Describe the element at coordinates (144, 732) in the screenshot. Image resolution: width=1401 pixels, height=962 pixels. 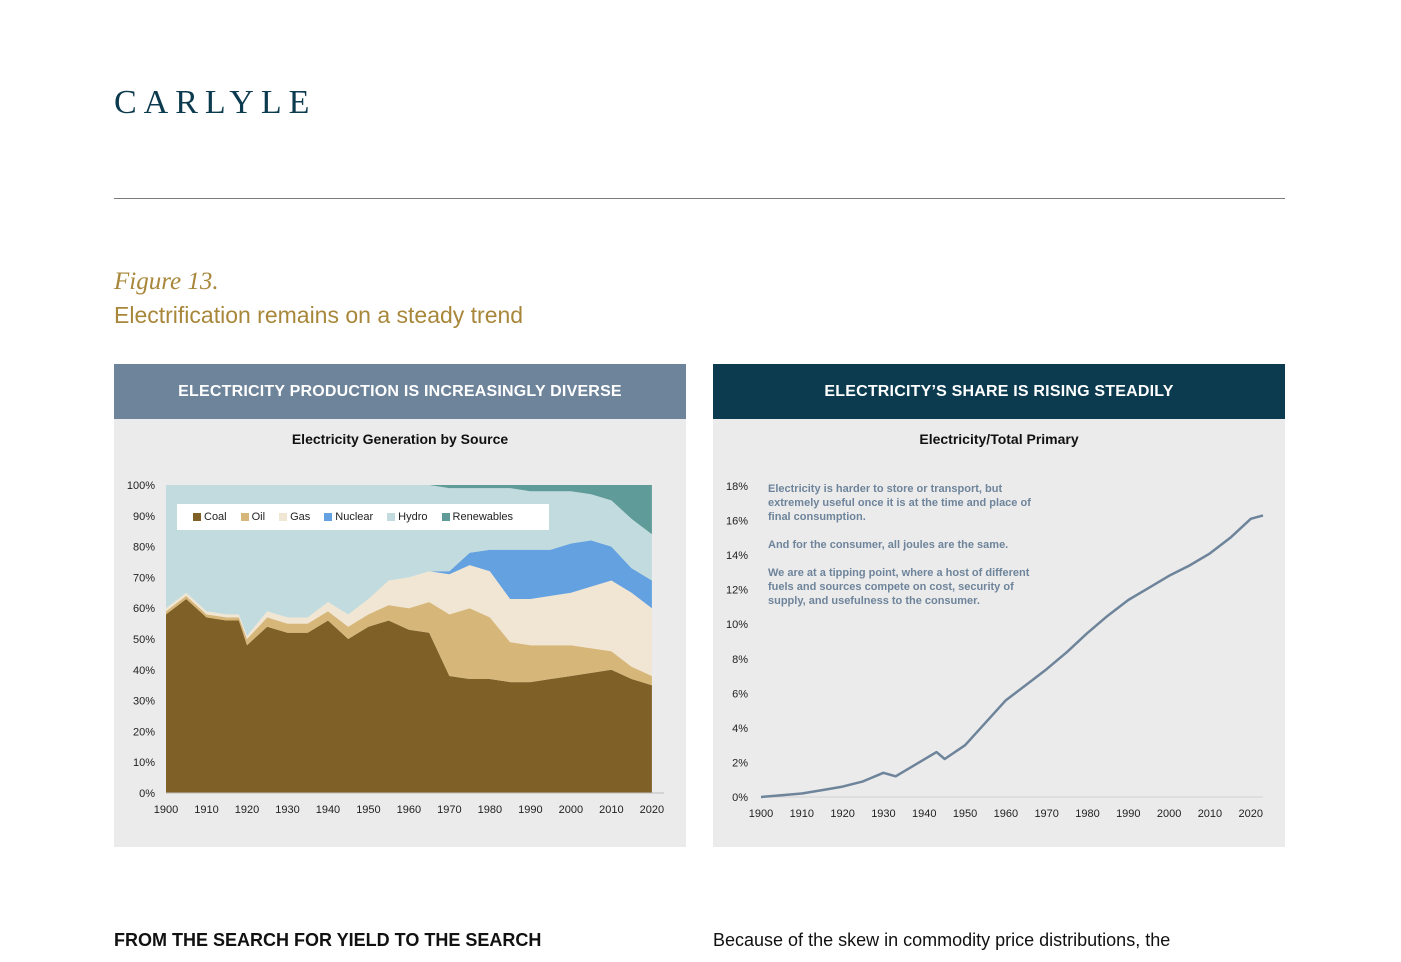
I see `y-tick-label: 20%` at that location.